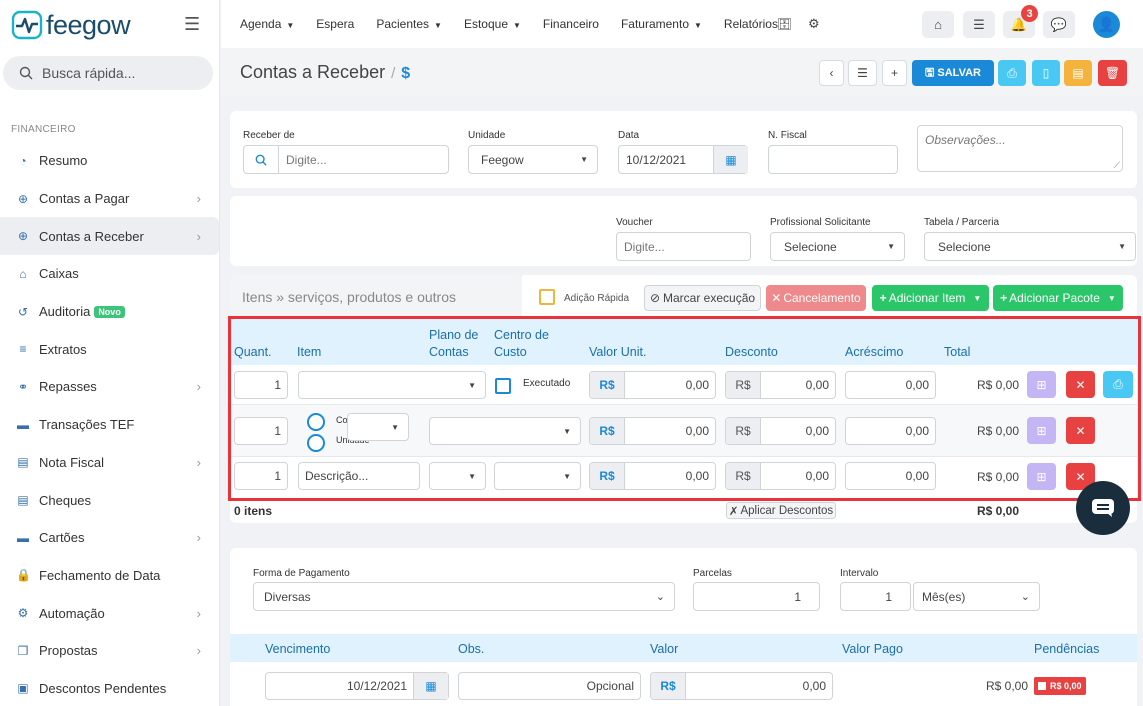 The width and height of the screenshot is (1143, 706). What do you see at coordinates (661, 24) in the screenshot?
I see `nav-item-faturamento: Faturamento ▼` at bounding box center [661, 24].